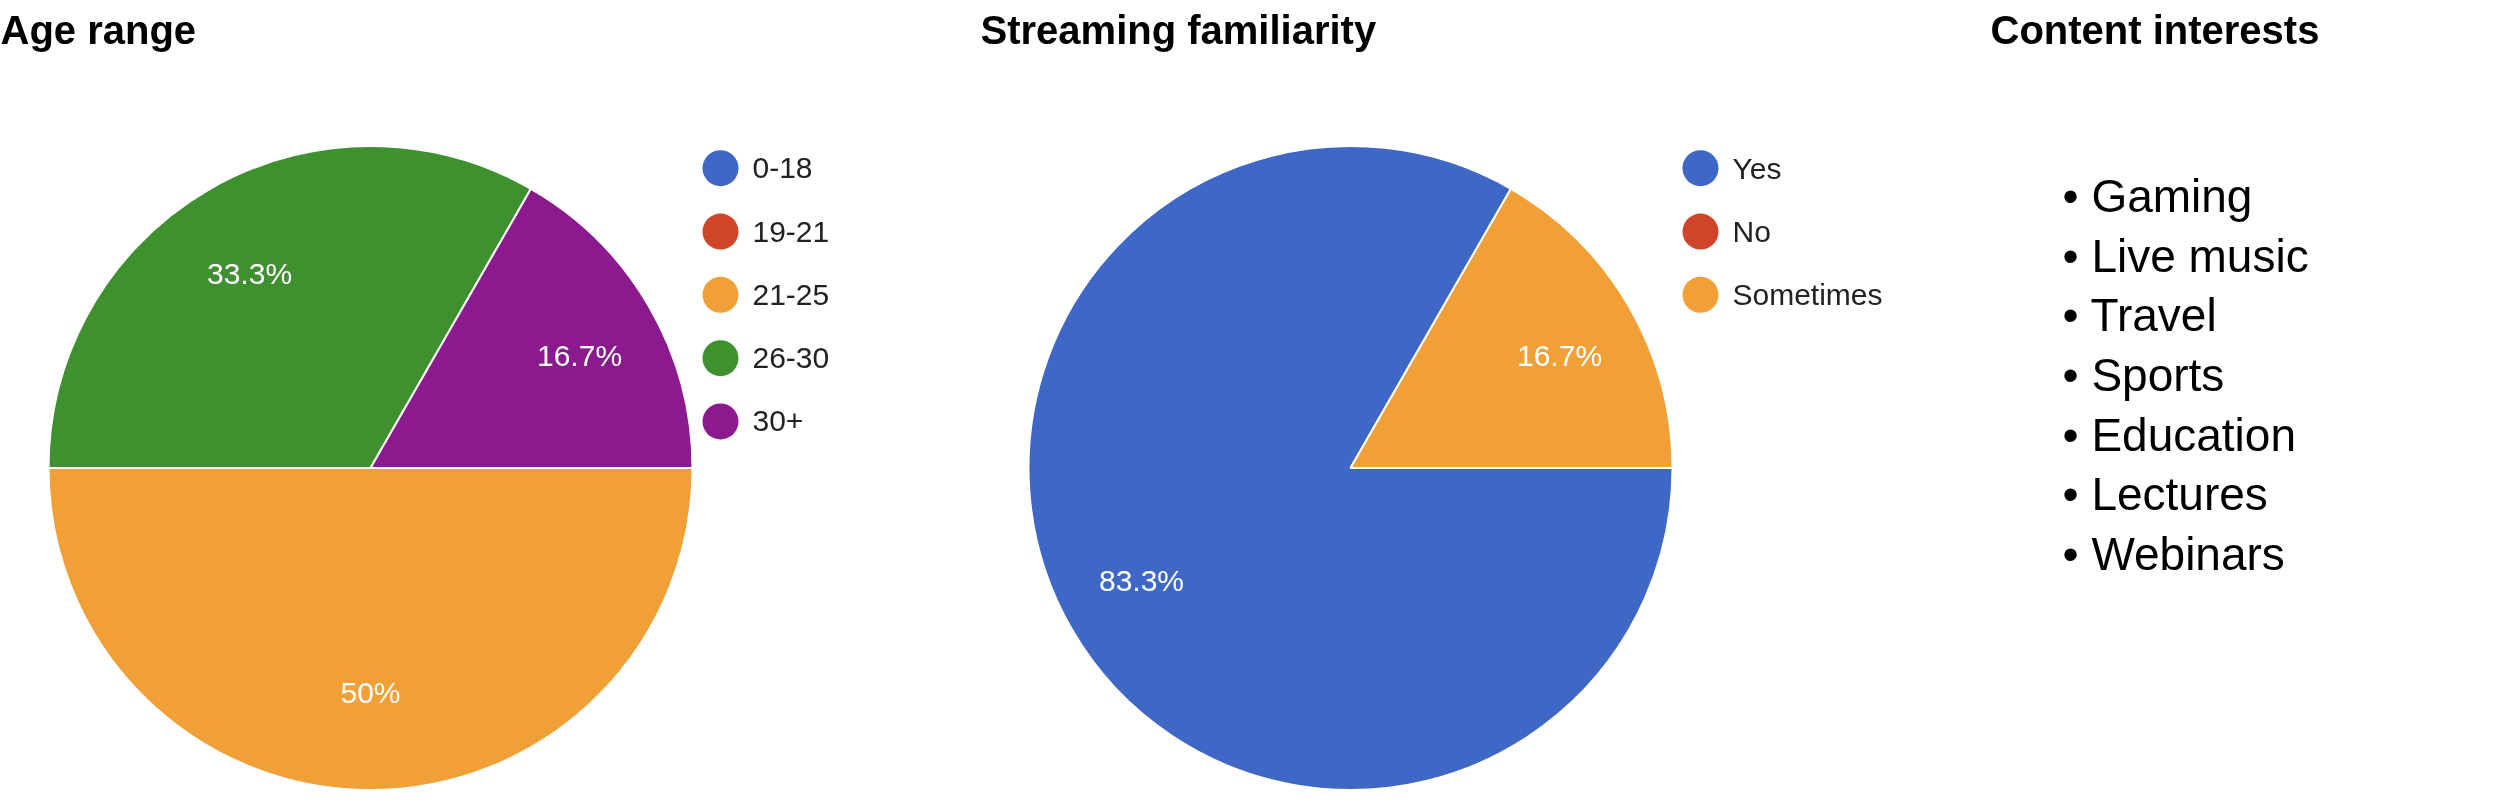  Describe the element at coordinates (1178, 29) in the screenshot. I see `chart-title: Streaming familiarity` at that location.